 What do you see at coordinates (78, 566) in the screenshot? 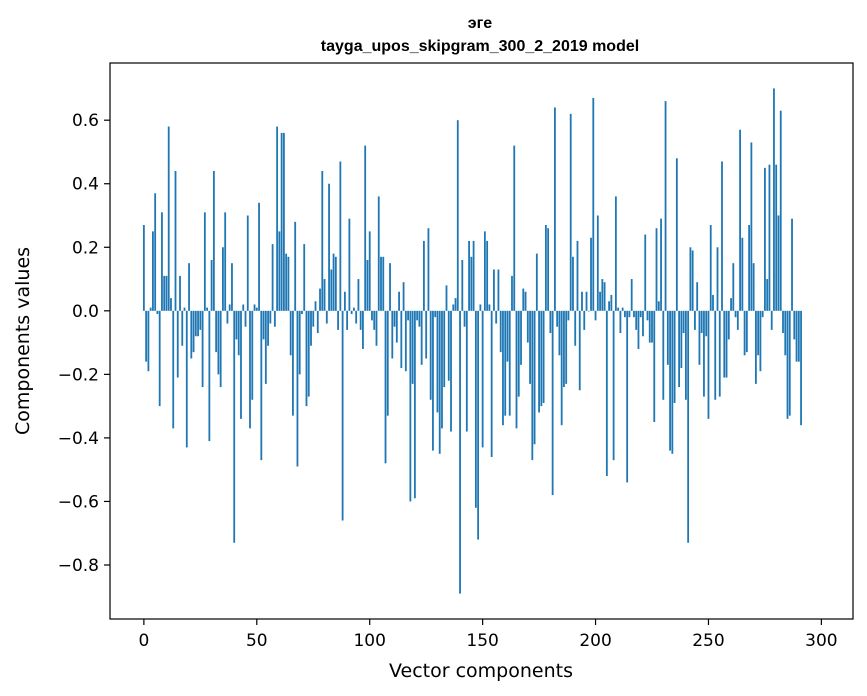
I see `y-tick-label: −0.8` at bounding box center [78, 566].